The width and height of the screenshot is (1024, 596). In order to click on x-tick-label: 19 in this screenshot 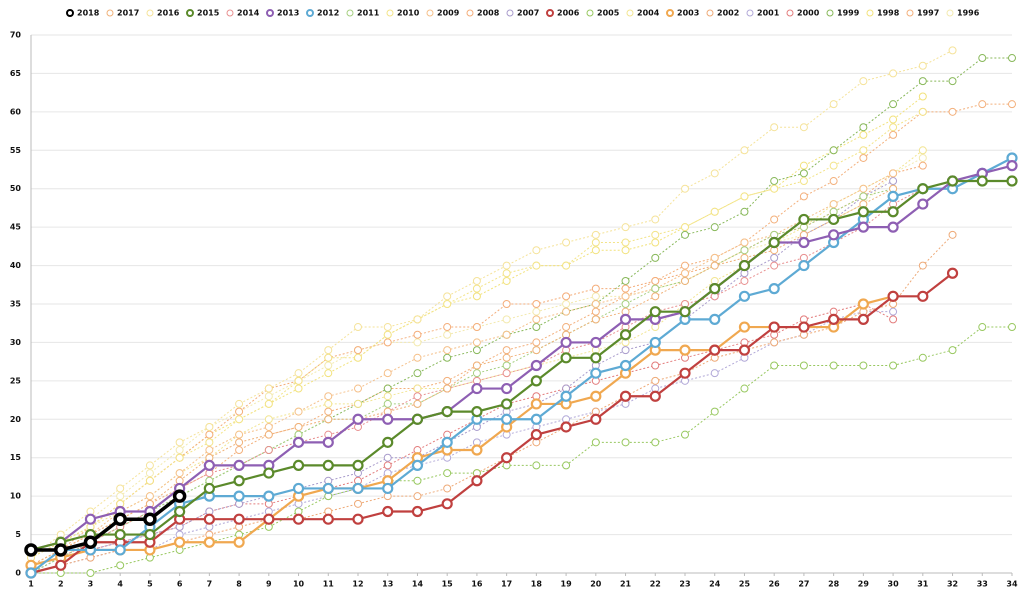, I will do `click(567, 584)`.